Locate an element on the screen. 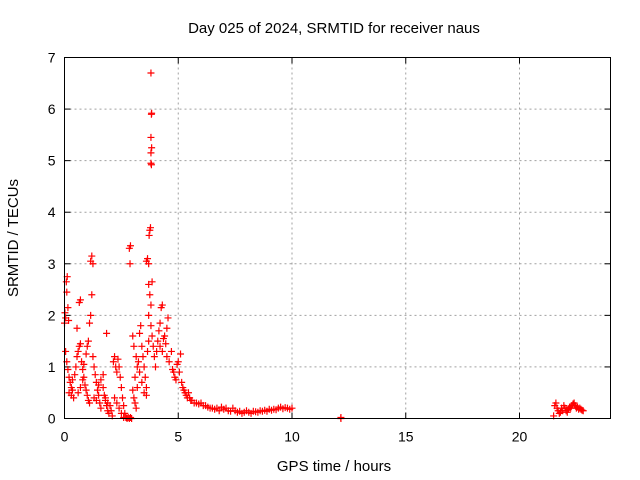  x-axis-label: GPS time / hours is located at coordinates (334, 466).